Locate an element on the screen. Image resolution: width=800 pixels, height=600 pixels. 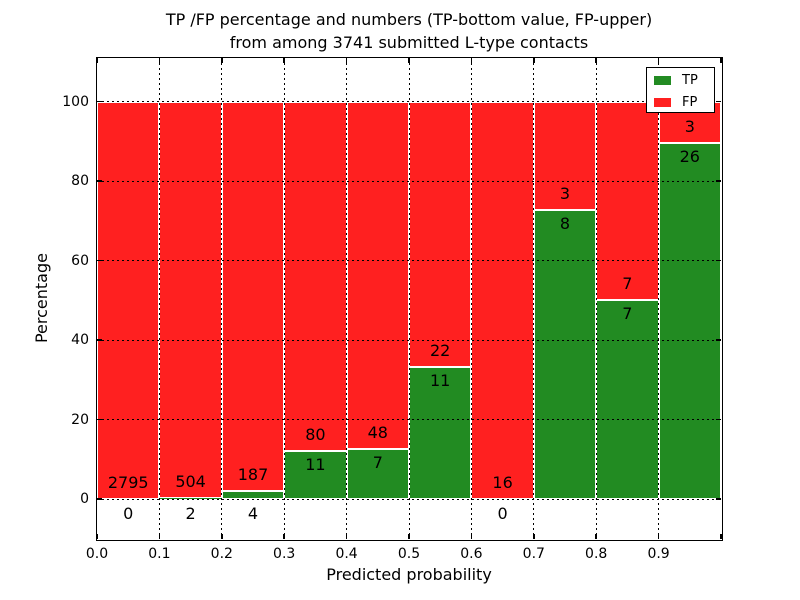
y-tick-label: 0 is located at coordinates (84, 499).